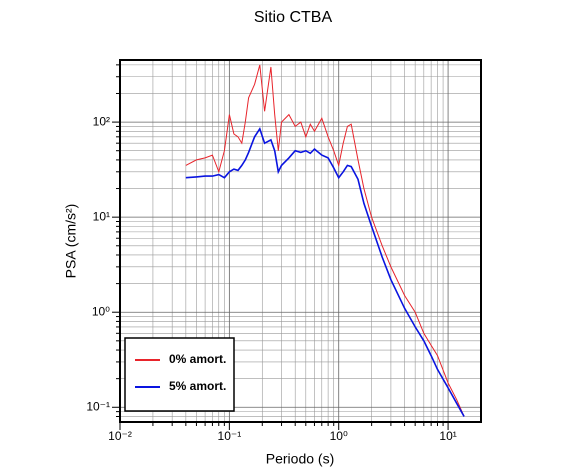 The width and height of the screenshot is (586, 475). I want to click on y-tick-label: 10⁰, so click(101, 311).